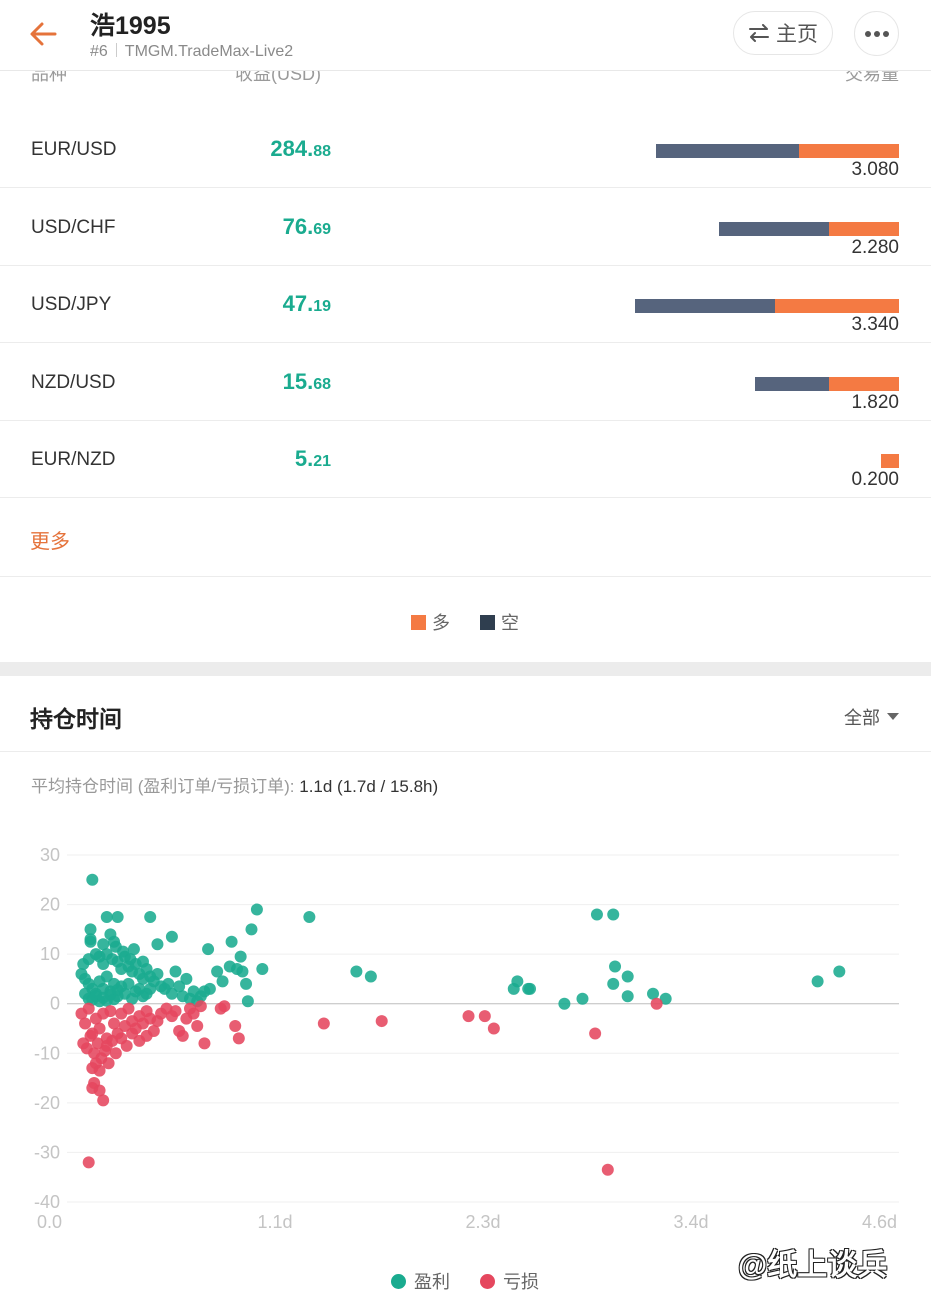 The width and height of the screenshot is (941, 1314). I want to click on legend-label-loss: 亏损, so click(521, 1282).